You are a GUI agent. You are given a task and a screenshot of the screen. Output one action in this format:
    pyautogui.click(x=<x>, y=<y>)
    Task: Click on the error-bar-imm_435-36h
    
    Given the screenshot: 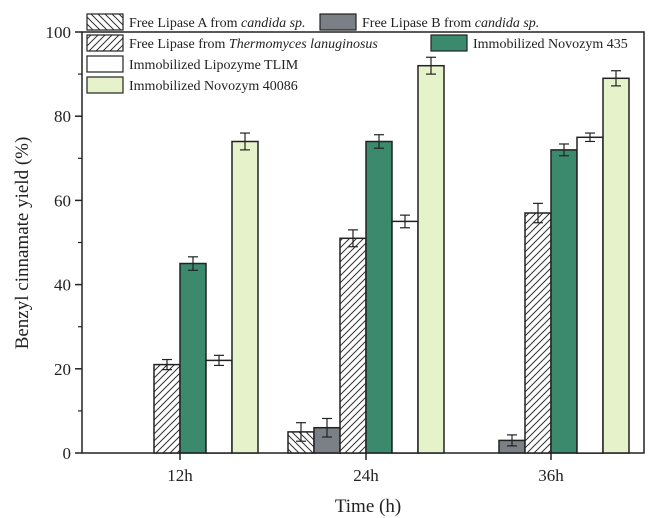 What is the action you would take?
    pyautogui.click(x=564, y=150)
    